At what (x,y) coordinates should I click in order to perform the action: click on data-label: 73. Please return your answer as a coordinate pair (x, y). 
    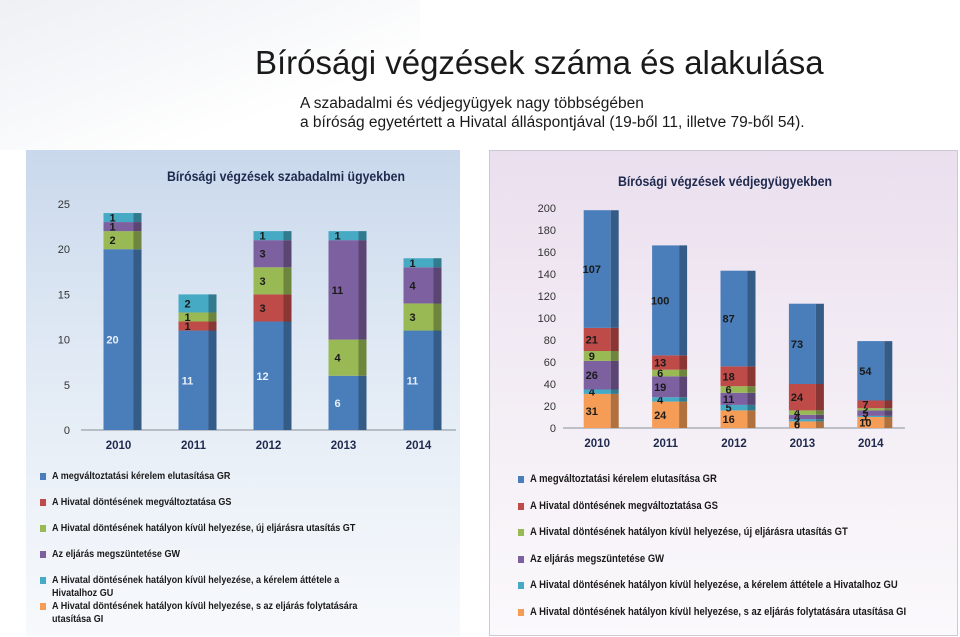
    Looking at the image, I should click on (797, 345).